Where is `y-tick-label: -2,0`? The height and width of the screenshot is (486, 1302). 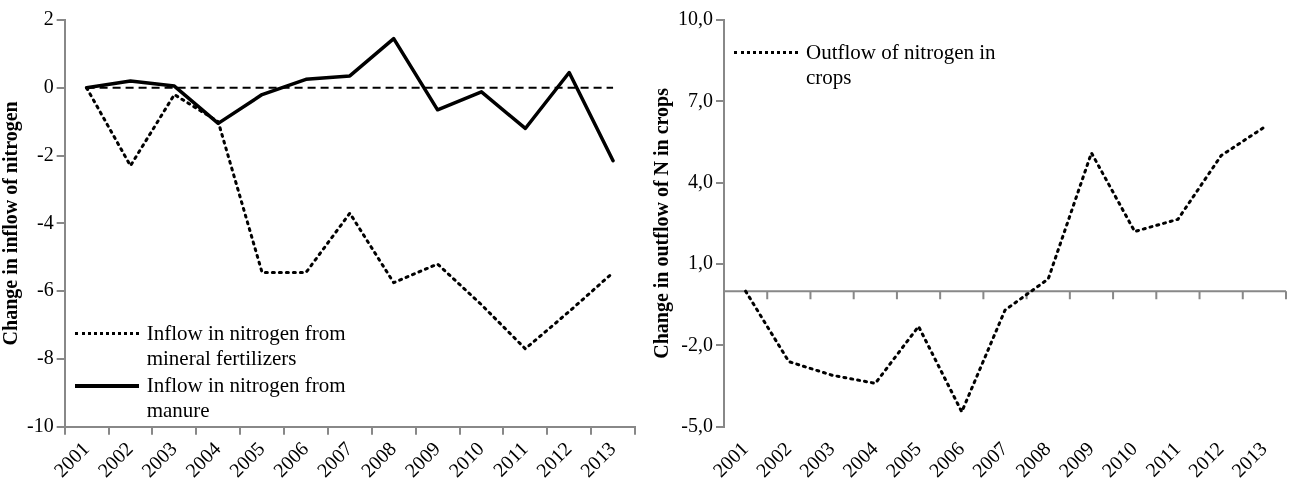 y-tick-label: -2,0 is located at coordinates (697, 343).